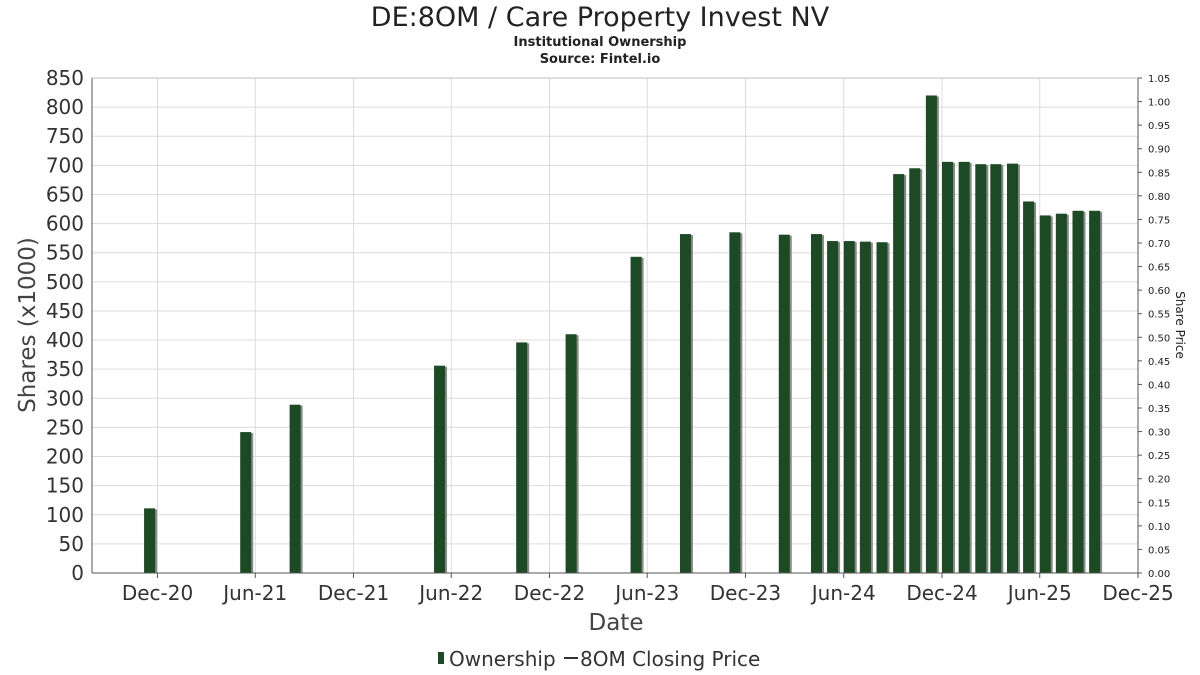 Image resolution: width=1200 pixels, height=675 pixels. What do you see at coordinates (157, 593) in the screenshot?
I see `x-tick-label: Dec-20` at bounding box center [157, 593].